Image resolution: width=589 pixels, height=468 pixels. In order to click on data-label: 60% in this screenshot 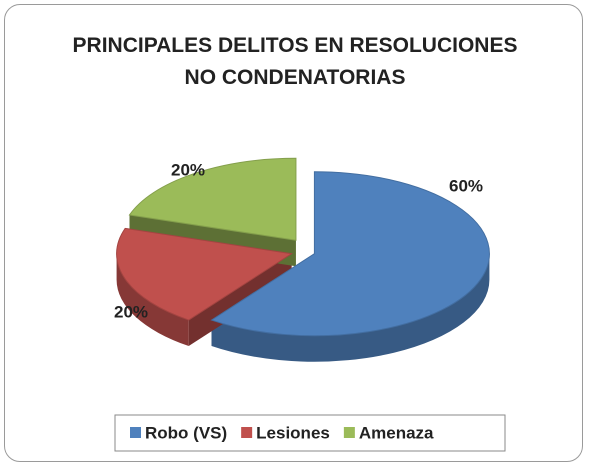, I will do `click(466, 185)`.